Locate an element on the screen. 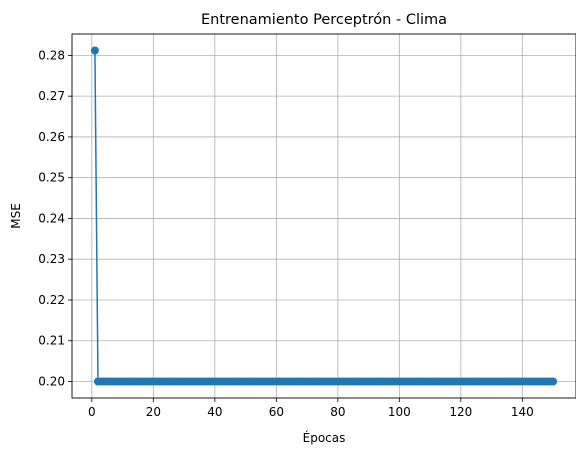 The image size is (576, 457). x-tick-label: 80 is located at coordinates (337, 412).